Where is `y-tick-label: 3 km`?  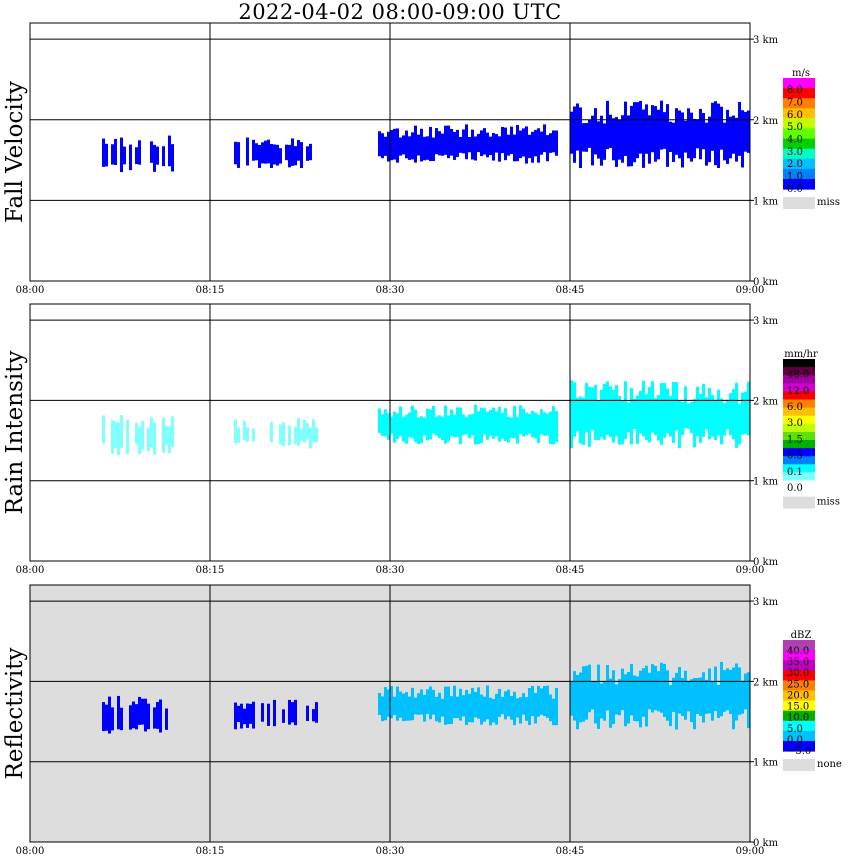
y-tick-label: 3 km is located at coordinates (766, 602).